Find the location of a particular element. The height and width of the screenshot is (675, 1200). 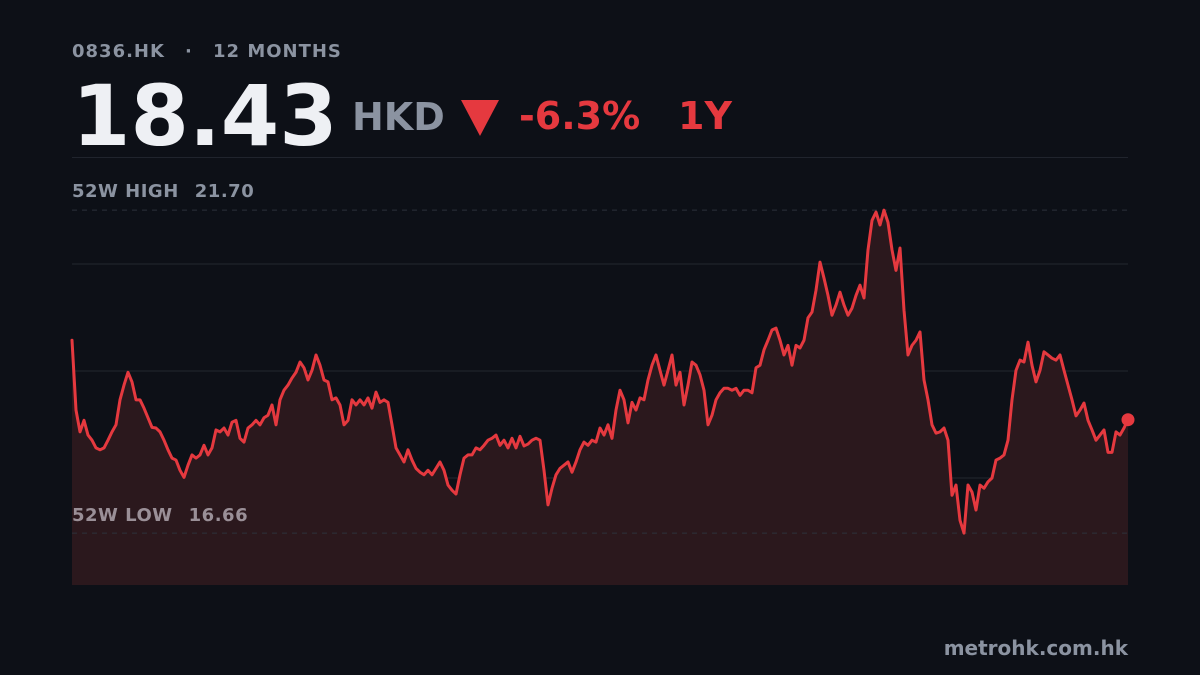

reference-label: 52W HIGH 21.70 is located at coordinates (163, 191).